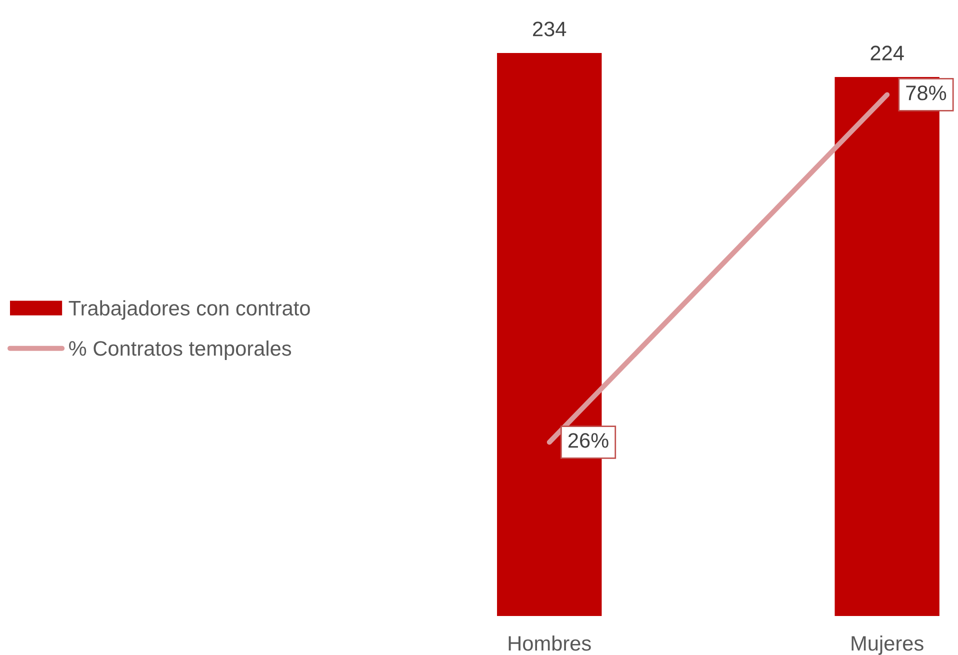 The image size is (958, 655). I want to click on x-tick-label: Mujeres, so click(888, 645).